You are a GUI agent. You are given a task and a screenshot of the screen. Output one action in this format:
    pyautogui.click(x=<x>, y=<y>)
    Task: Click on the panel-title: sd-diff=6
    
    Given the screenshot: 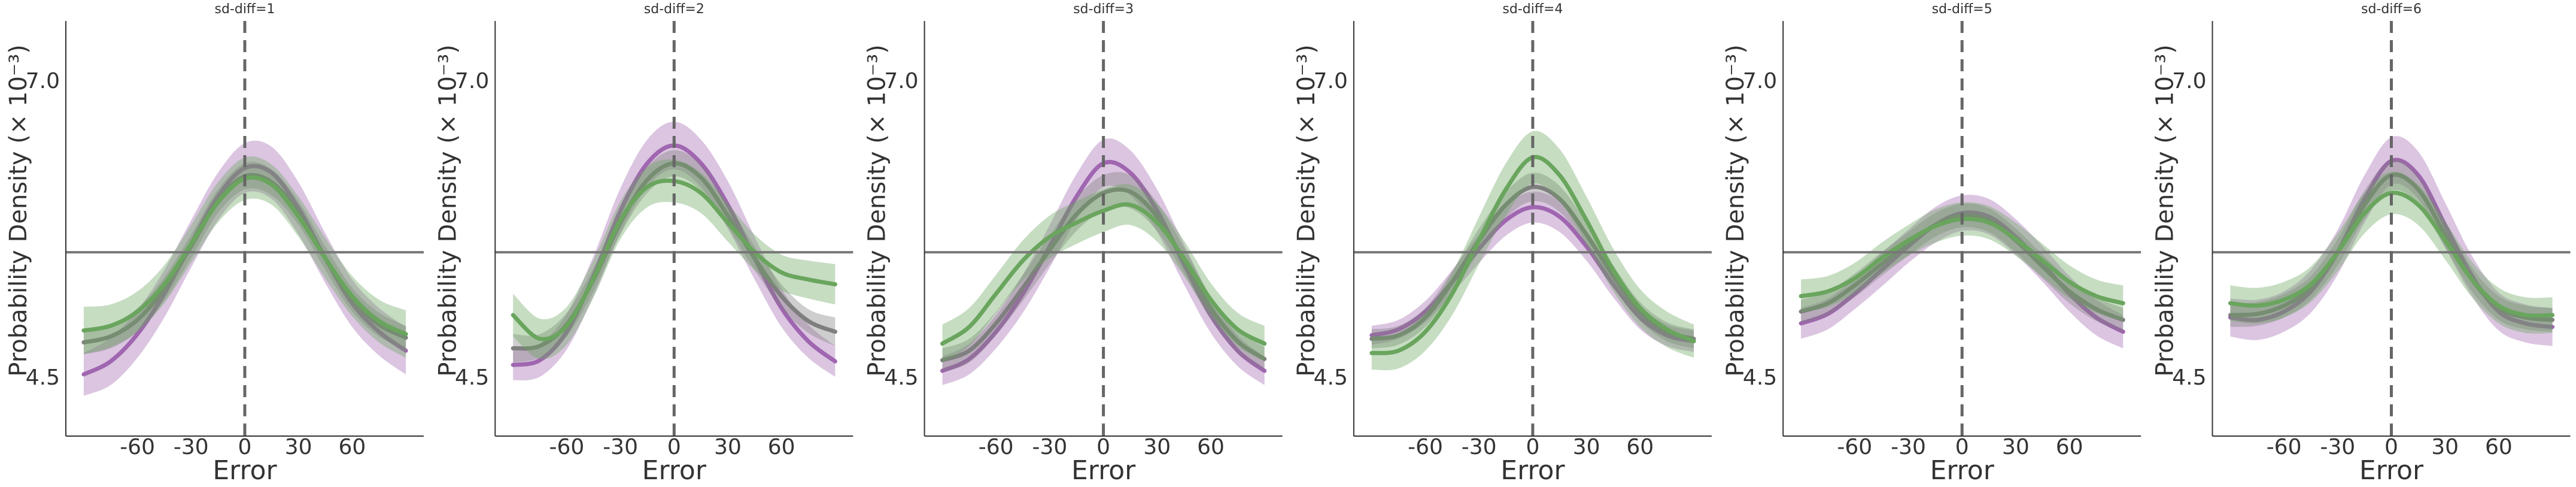 What is the action you would take?
    pyautogui.click(x=2391, y=9)
    